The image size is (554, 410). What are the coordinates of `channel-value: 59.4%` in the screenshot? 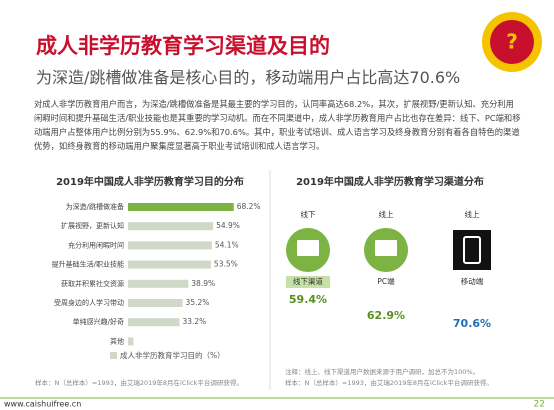 It's located at (308, 299).